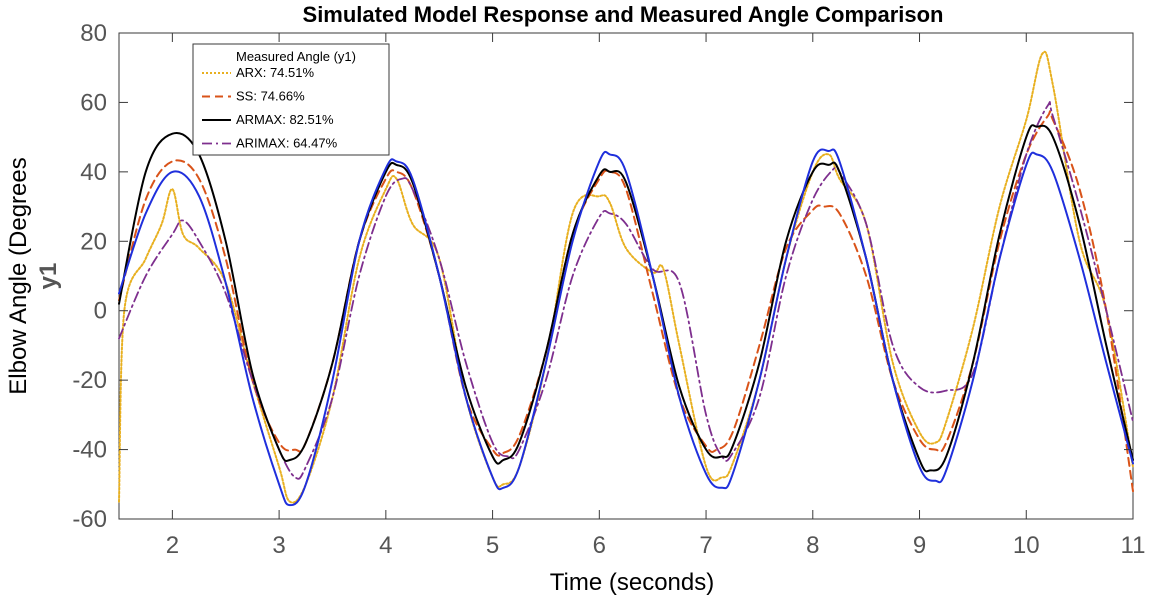  I want to click on x-tick-label: 3, so click(278, 545).